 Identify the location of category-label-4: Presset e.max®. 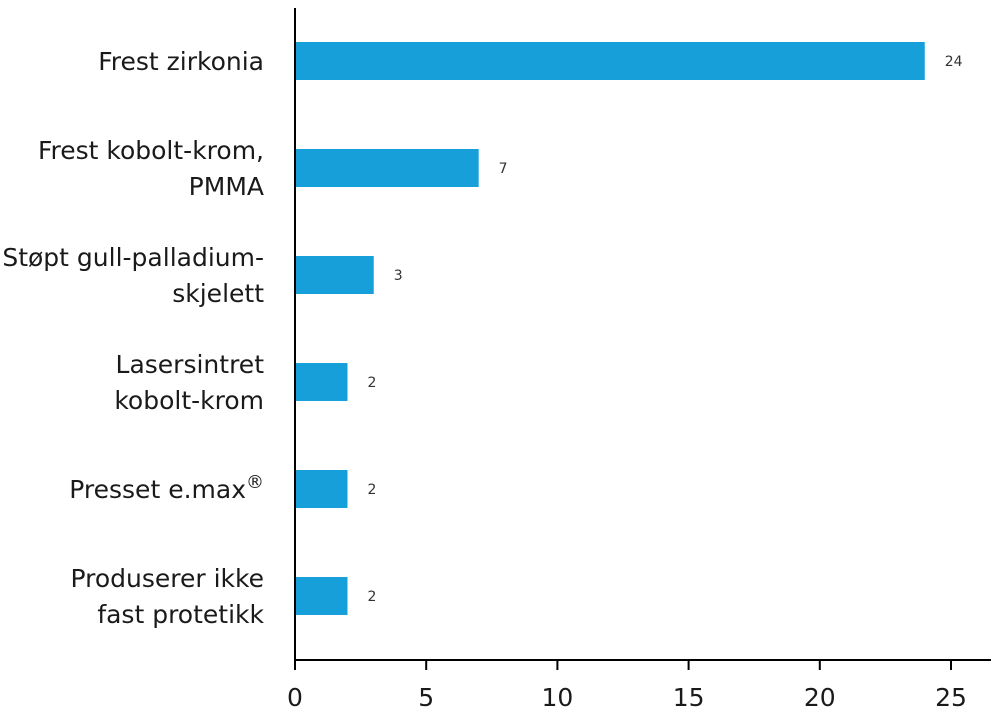
(166, 487).